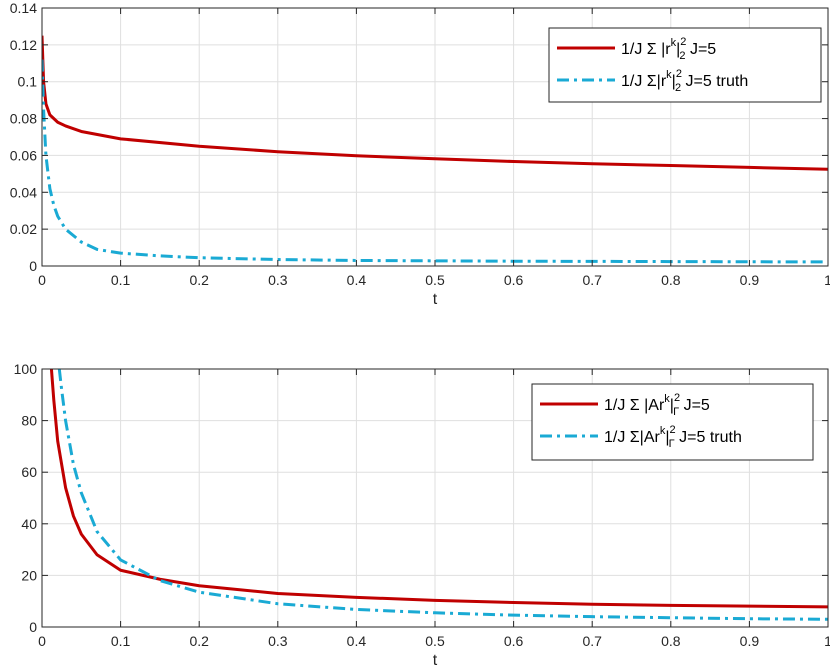  I want to click on y-tick-label: 0.14, so click(23, 8).